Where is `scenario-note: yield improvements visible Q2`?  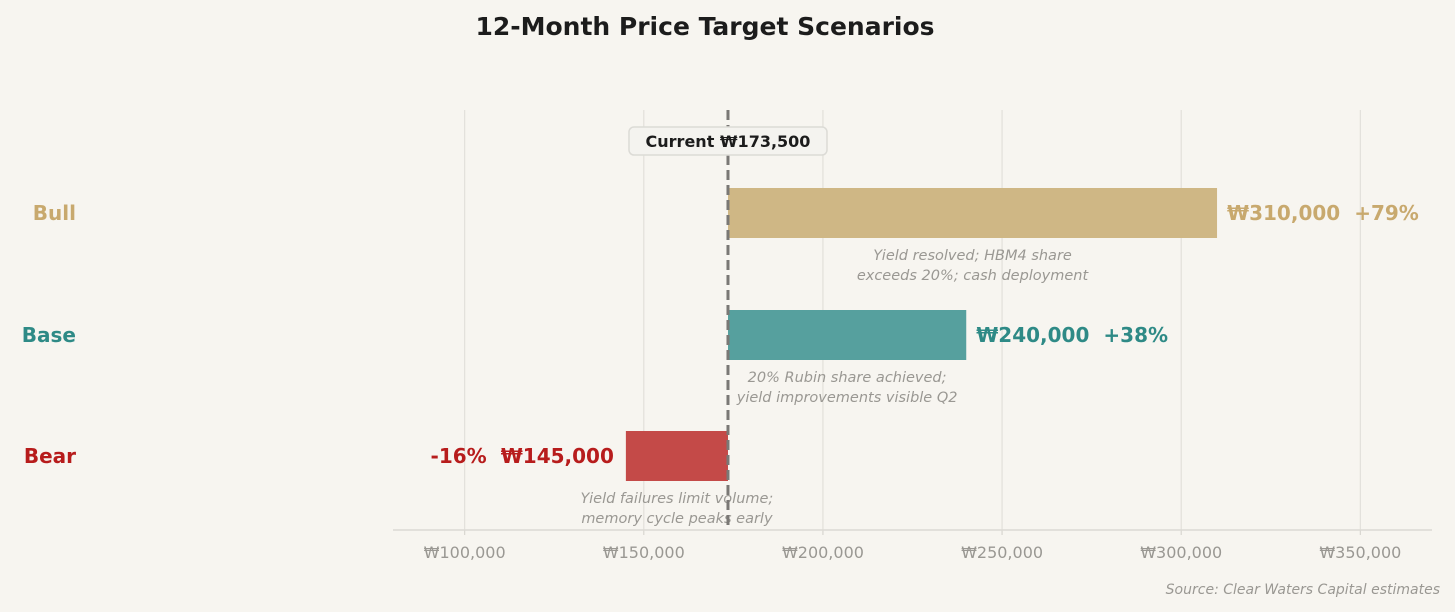 scenario-note: yield improvements visible Q2 is located at coordinates (847, 398).